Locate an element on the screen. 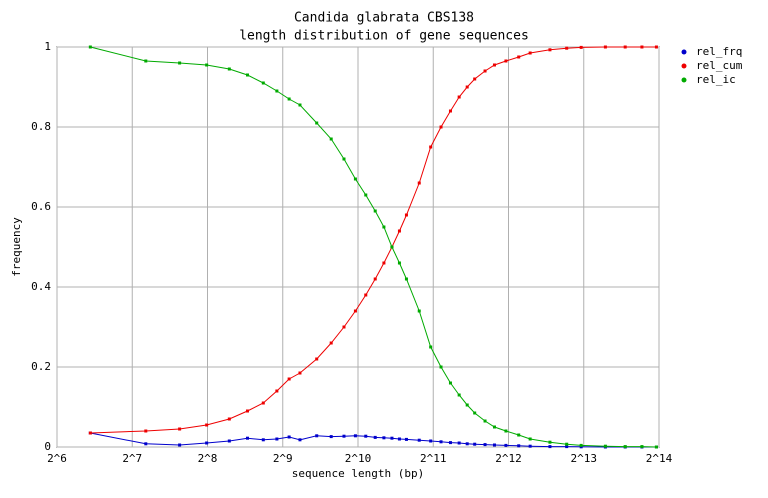 Image resolution: width=768 pixels, height=498 pixels. y-tick-label: 0.4 is located at coordinates (41, 286).